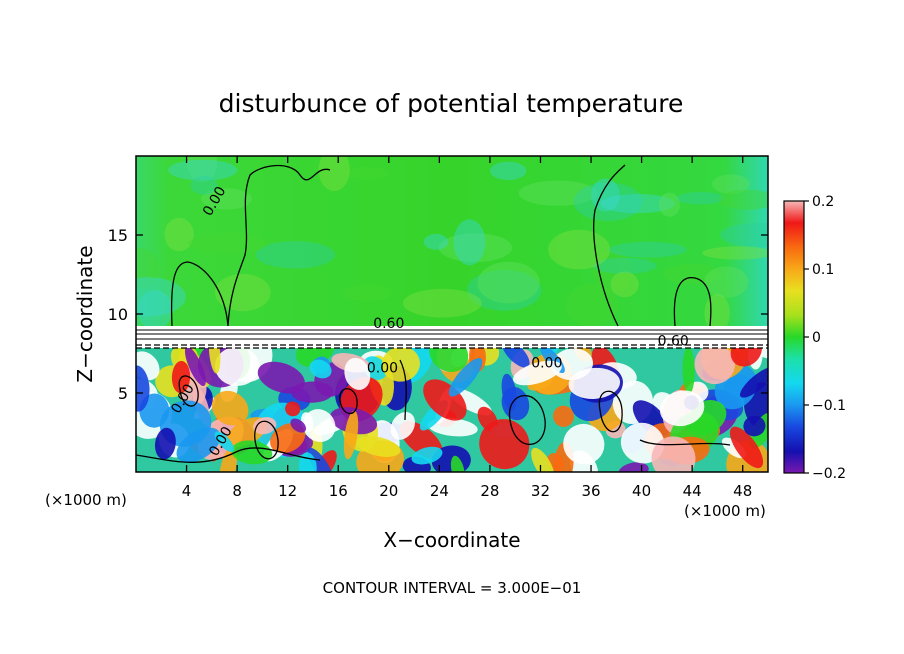 This screenshot has width=904, height=654. Describe the element at coordinates (439, 491) in the screenshot. I see `x-tick-label-5: 24` at that location.